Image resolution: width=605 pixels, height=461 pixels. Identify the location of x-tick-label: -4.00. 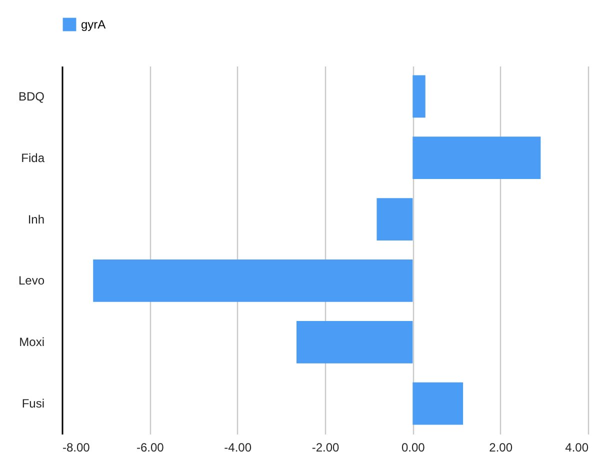
(238, 447).